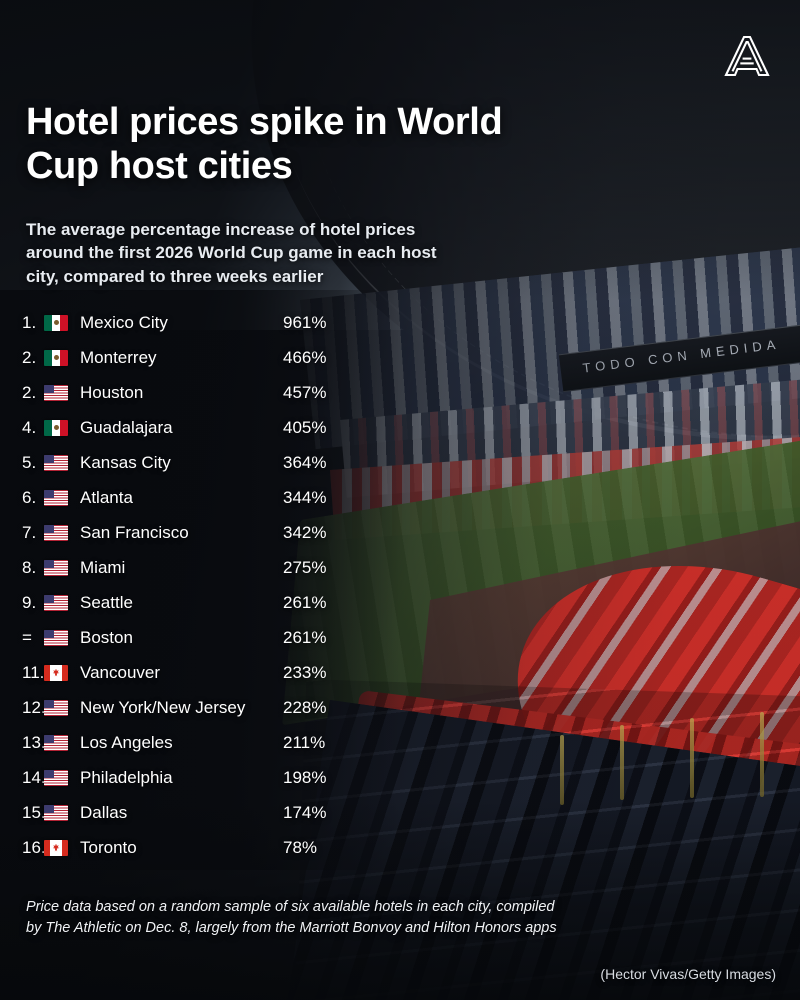  I want to click on row-rank: 5., so click(29, 462).